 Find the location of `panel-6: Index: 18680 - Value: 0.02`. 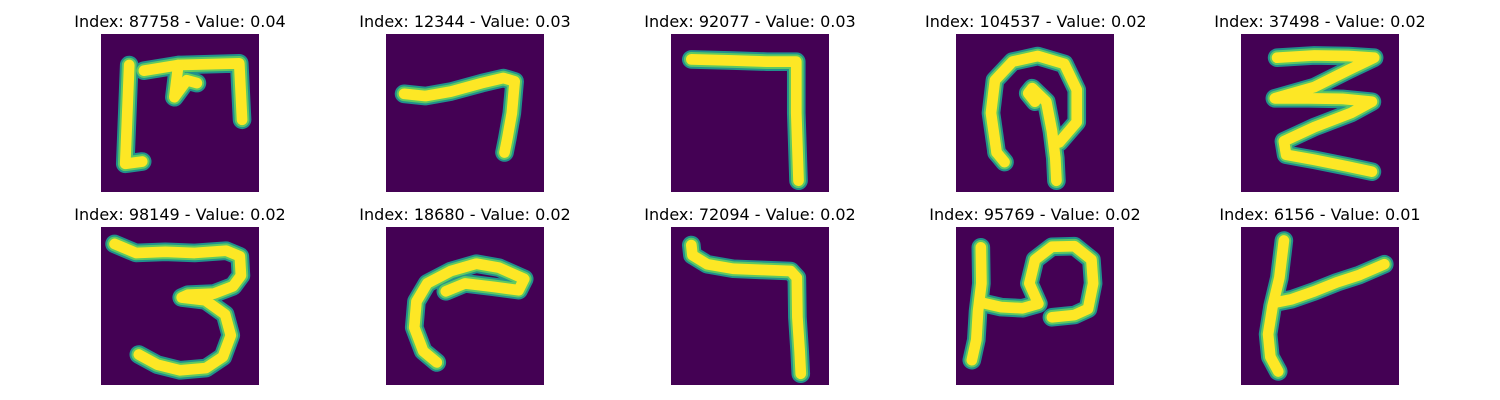

panel-6: Index: 18680 - Value: 0.02 is located at coordinates (465, 295).